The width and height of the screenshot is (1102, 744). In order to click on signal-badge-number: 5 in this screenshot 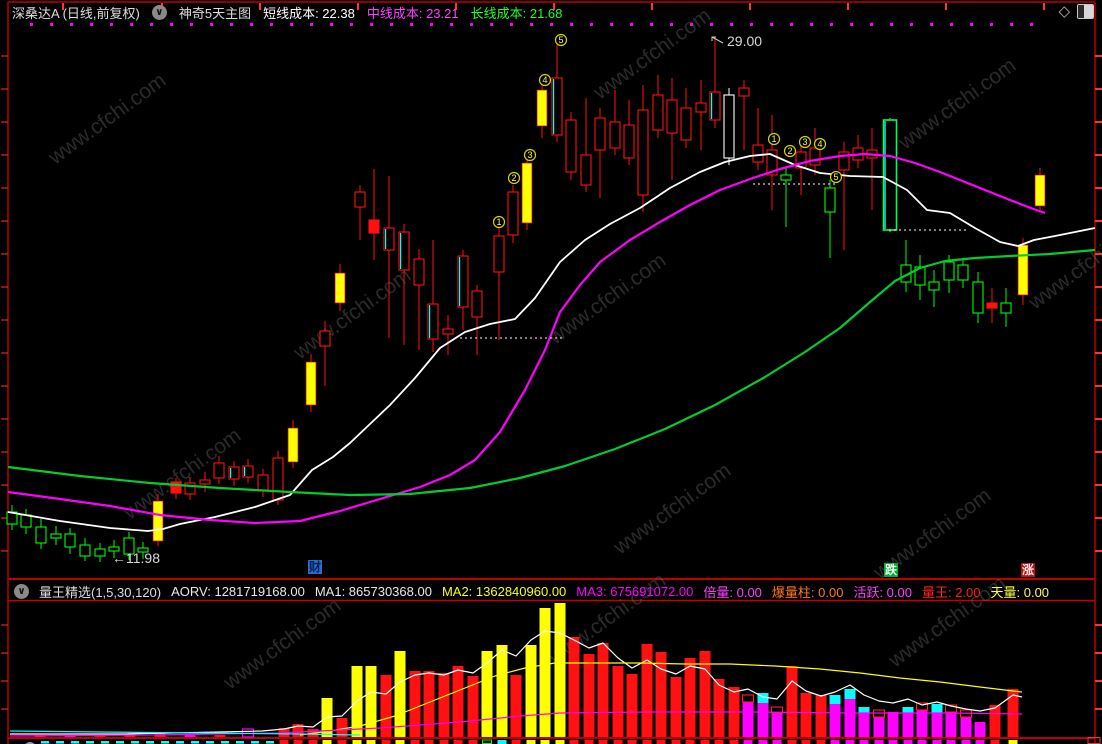, I will do `click(835, 177)`.